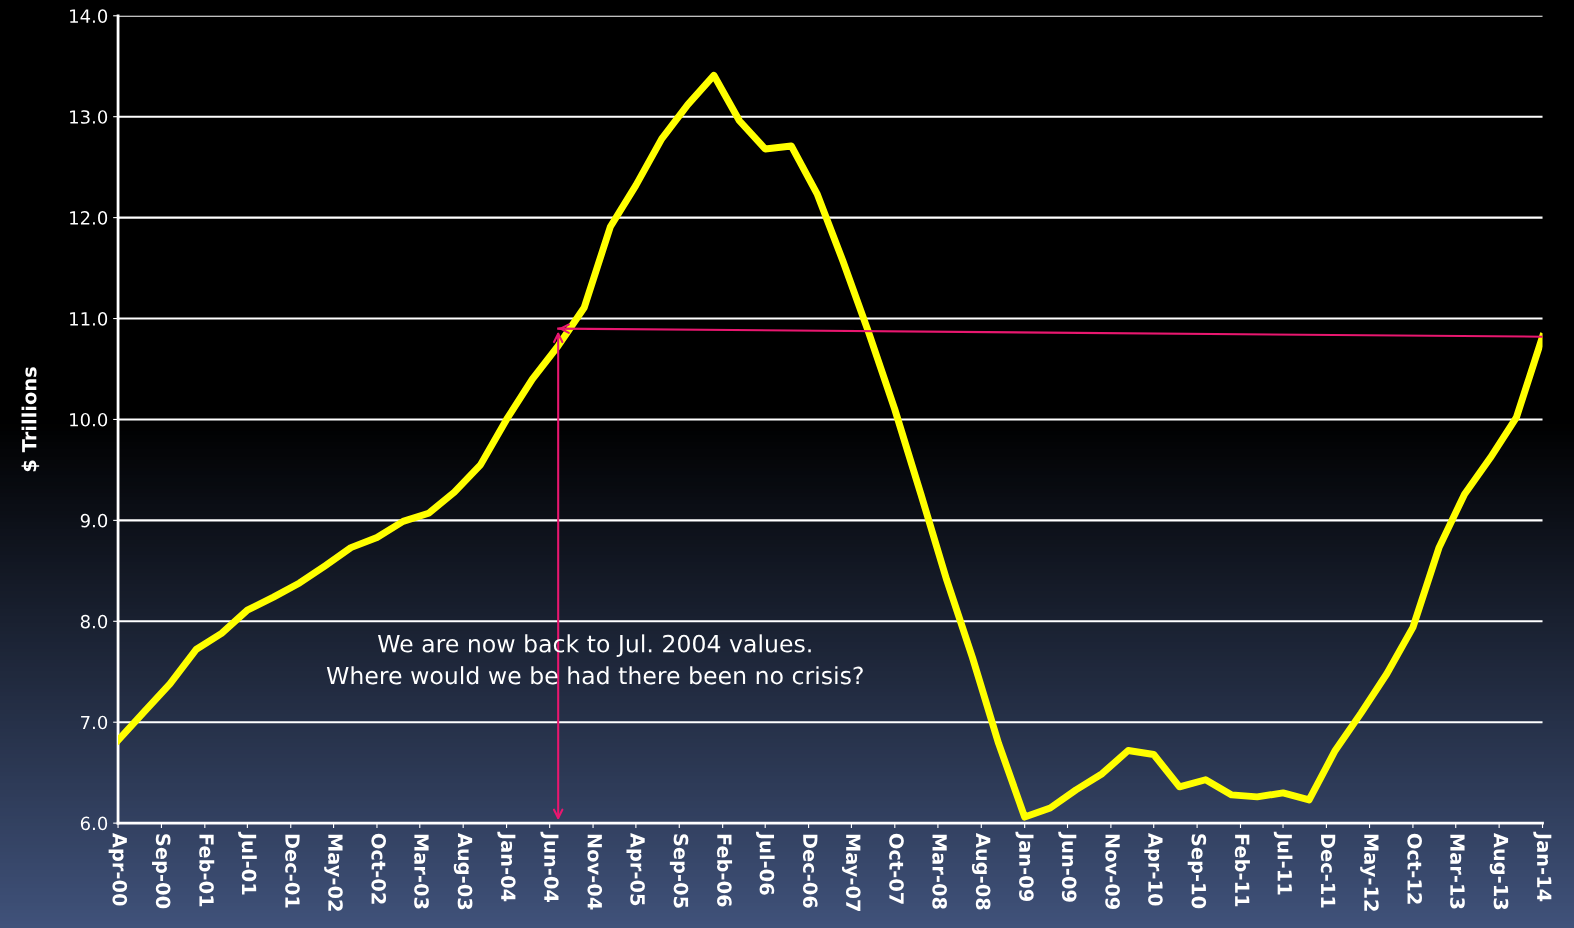 The height and width of the screenshot is (928, 1574). I want to click on x-tick-label: Jun-09, so click(1067, 866).